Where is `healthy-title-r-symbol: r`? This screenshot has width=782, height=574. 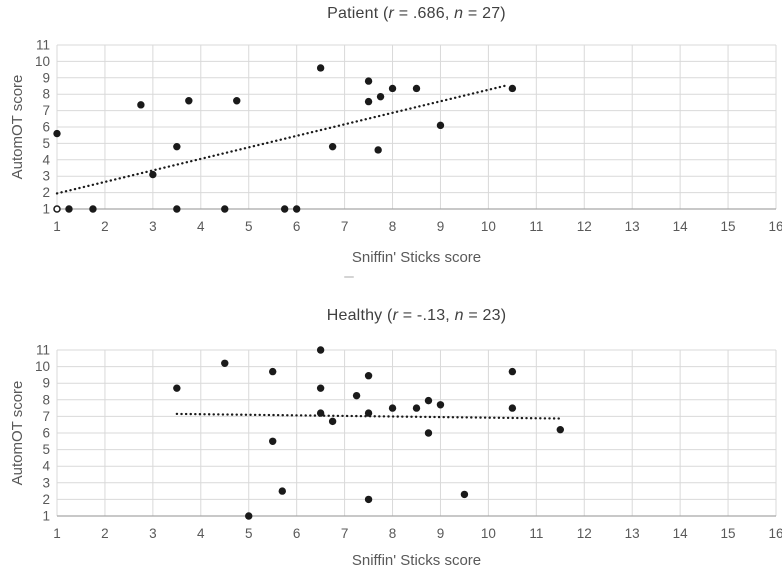
healthy-title-r-symbol: r is located at coordinates (395, 315).